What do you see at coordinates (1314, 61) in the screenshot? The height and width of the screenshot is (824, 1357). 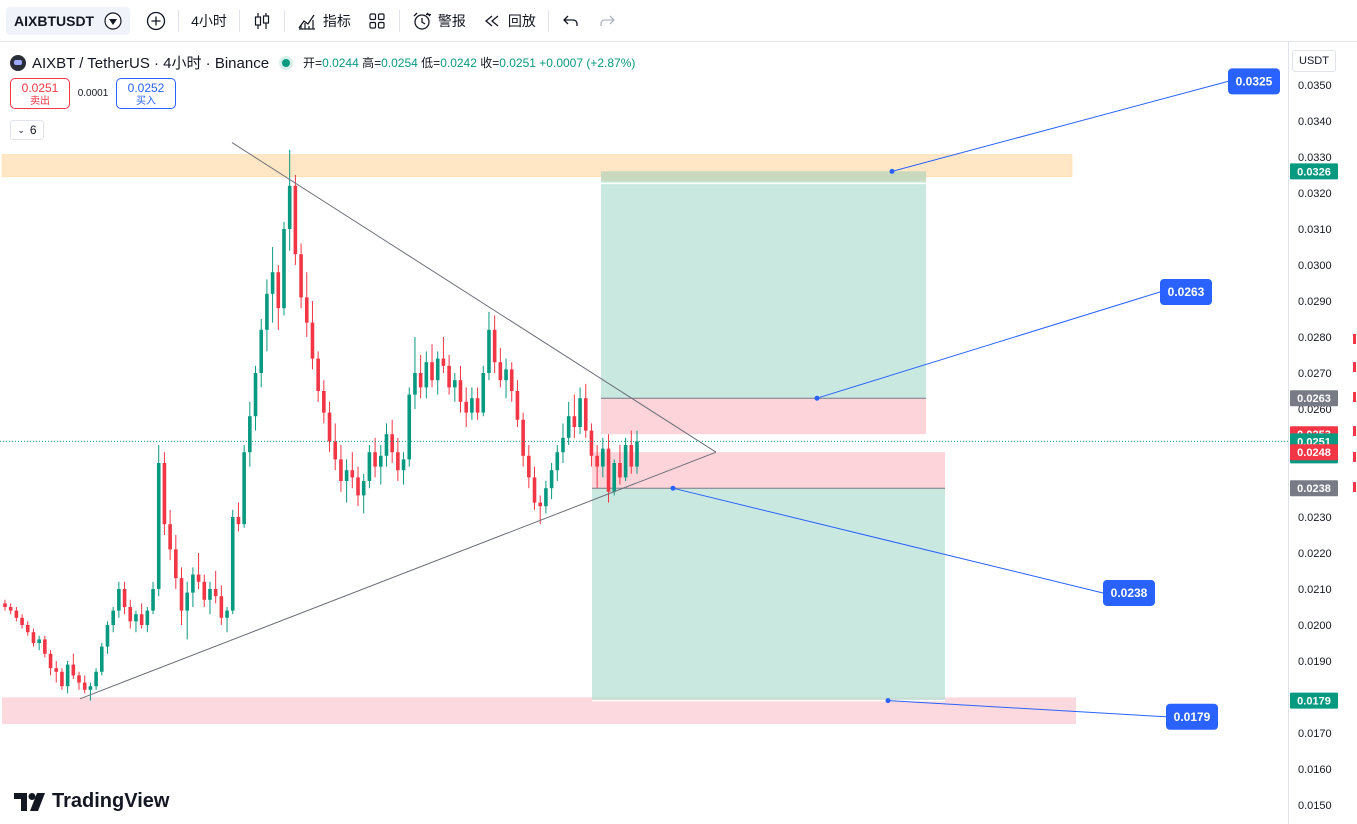 I see `currency-selector: USDT` at bounding box center [1314, 61].